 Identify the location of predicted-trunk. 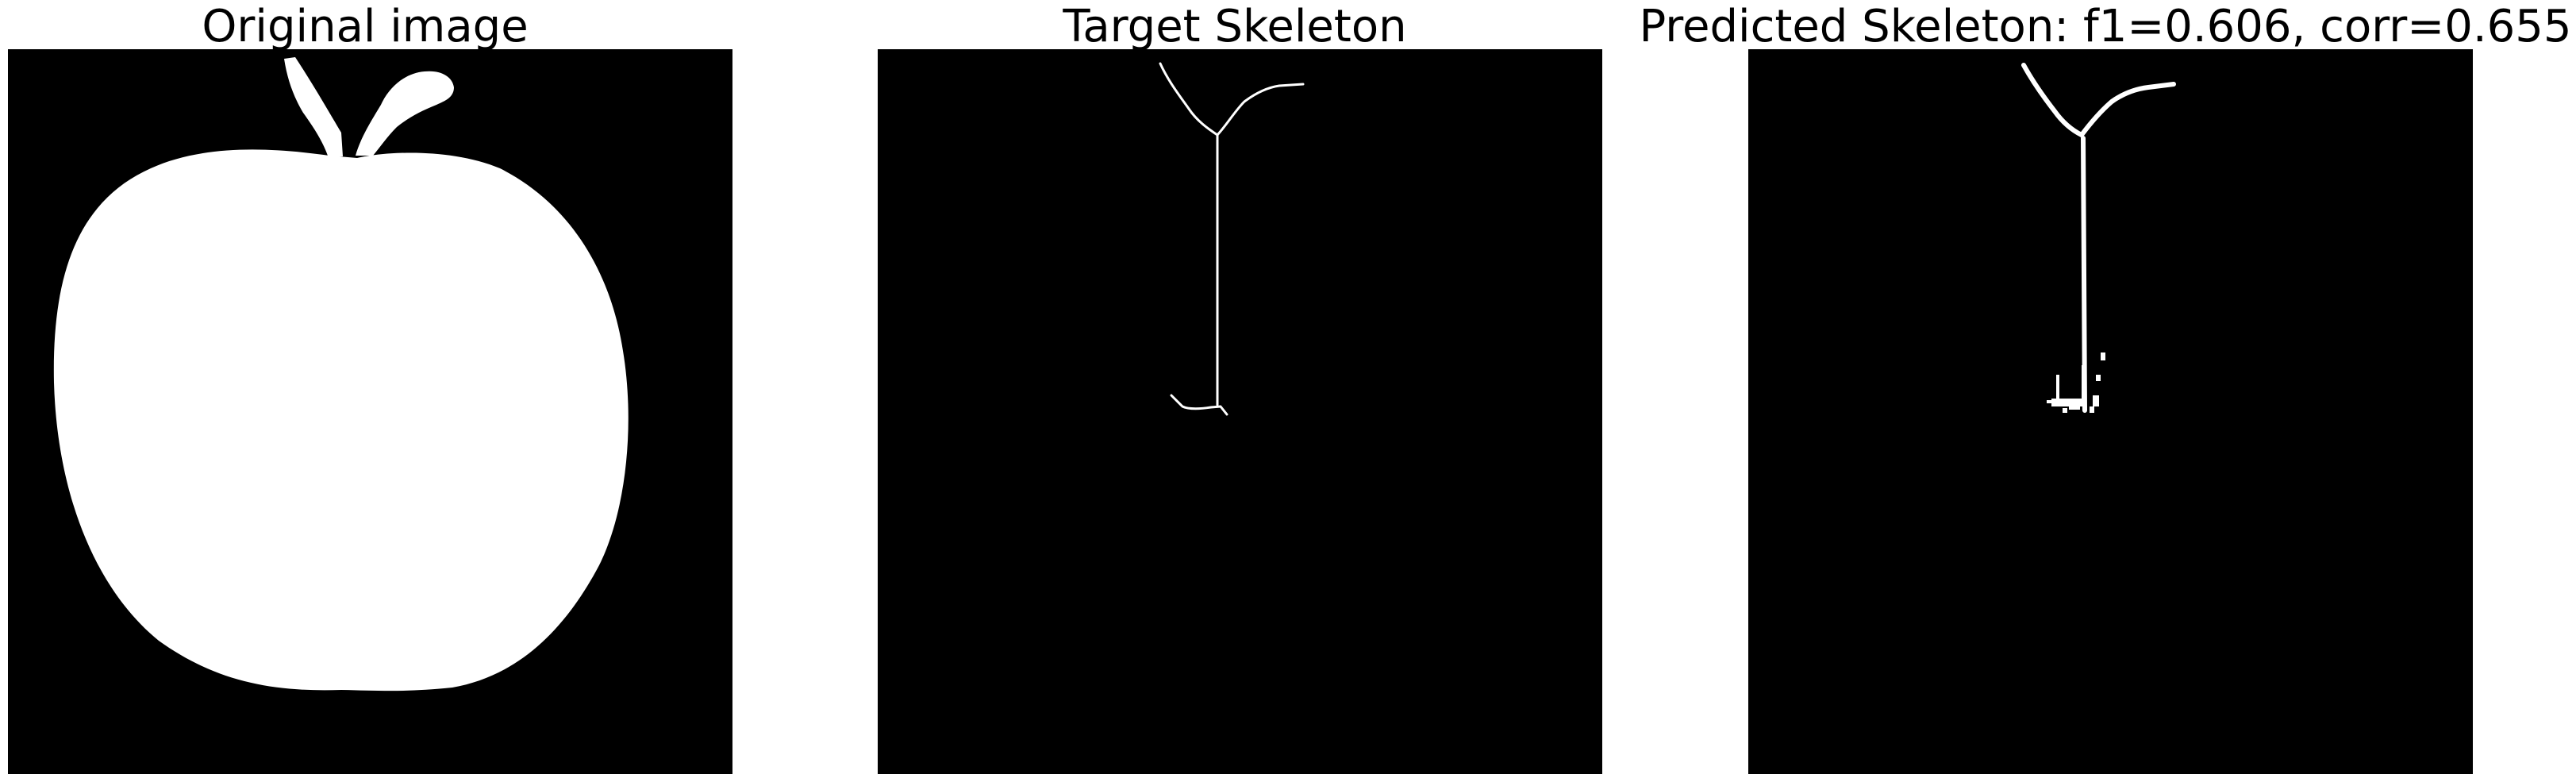
(2084, 274).